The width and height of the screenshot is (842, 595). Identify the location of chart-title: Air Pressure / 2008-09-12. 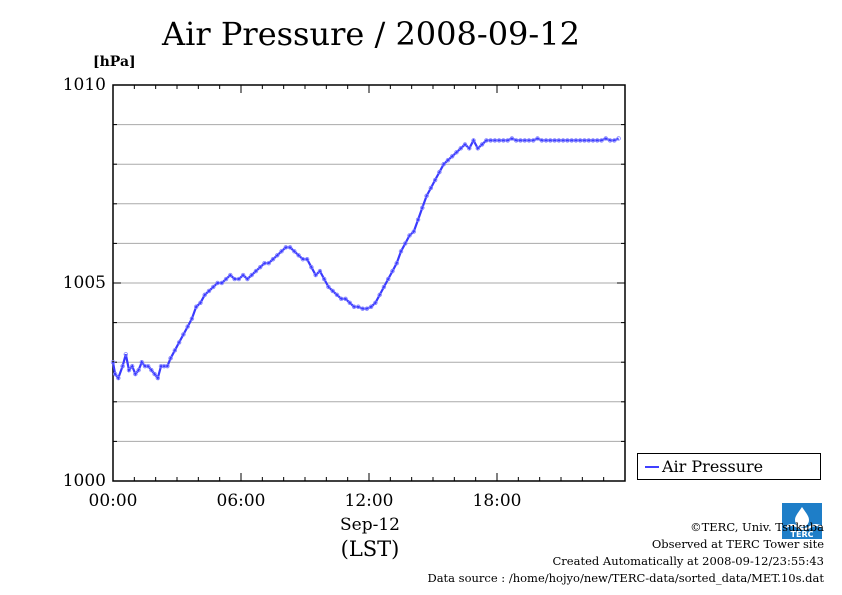
(371, 34).